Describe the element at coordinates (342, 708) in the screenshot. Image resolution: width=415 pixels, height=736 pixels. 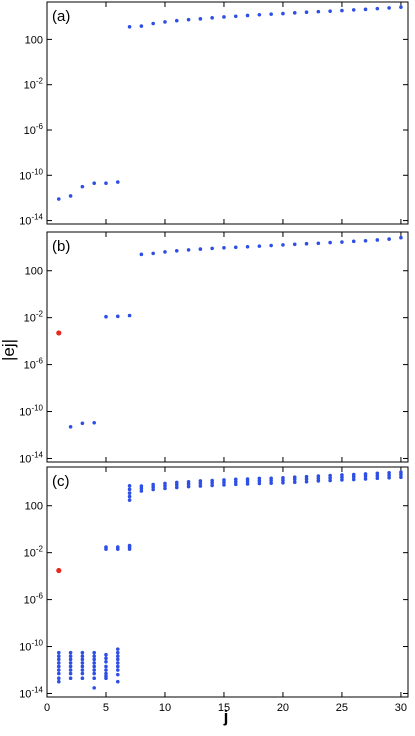
I see `x-tick-label: 25` at that location.